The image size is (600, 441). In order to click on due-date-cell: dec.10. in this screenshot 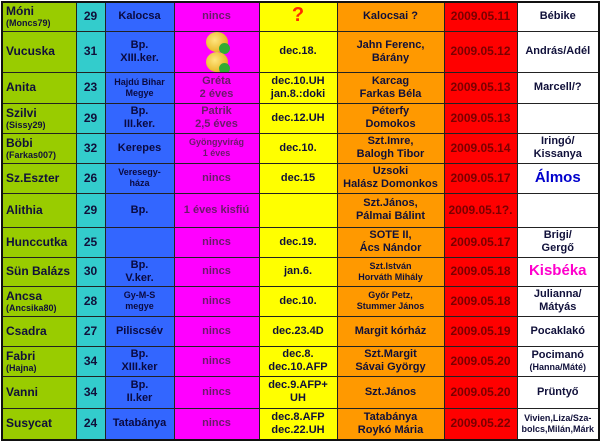, I will do `click(298, 148)`.